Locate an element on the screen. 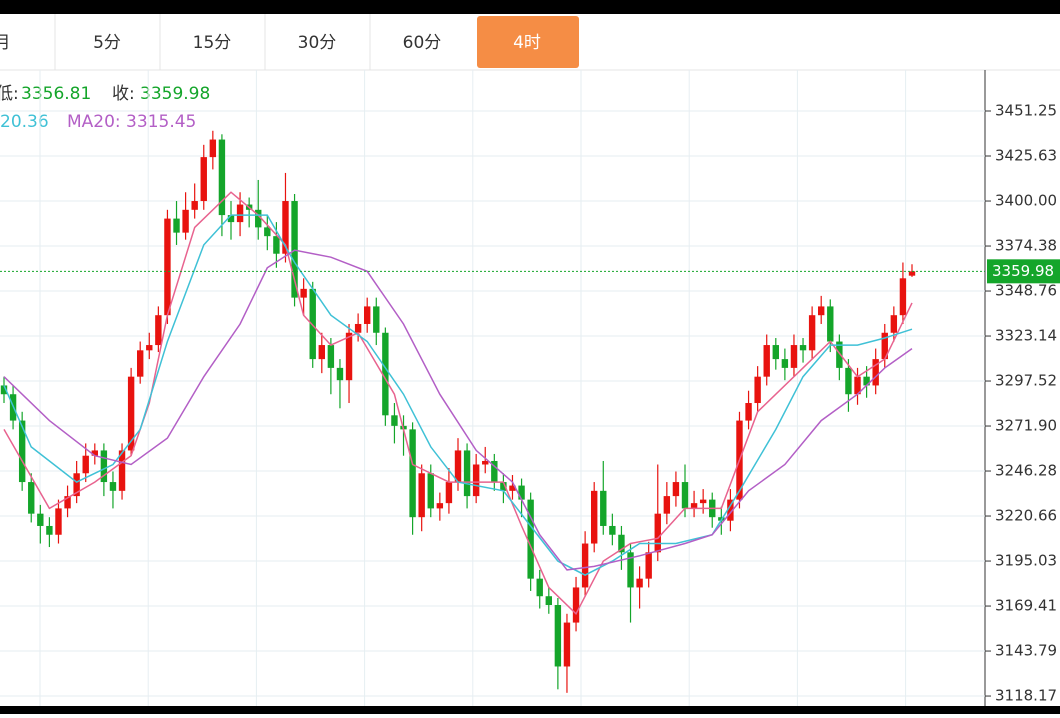  close-label: 收: is located at coordinates (123, 94).